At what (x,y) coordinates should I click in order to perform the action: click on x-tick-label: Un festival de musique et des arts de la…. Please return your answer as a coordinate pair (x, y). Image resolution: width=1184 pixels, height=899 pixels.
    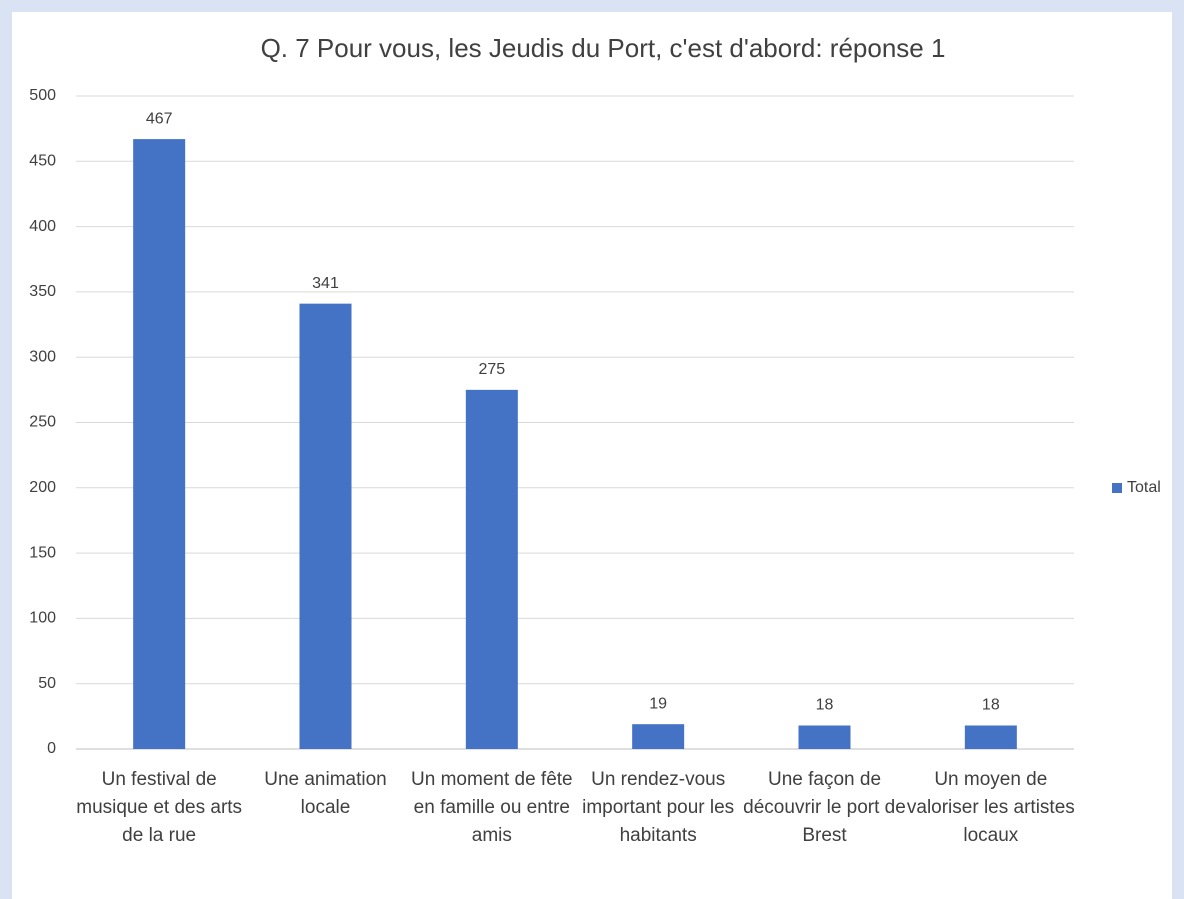
    Looking at the image, I should click on (159, 807).